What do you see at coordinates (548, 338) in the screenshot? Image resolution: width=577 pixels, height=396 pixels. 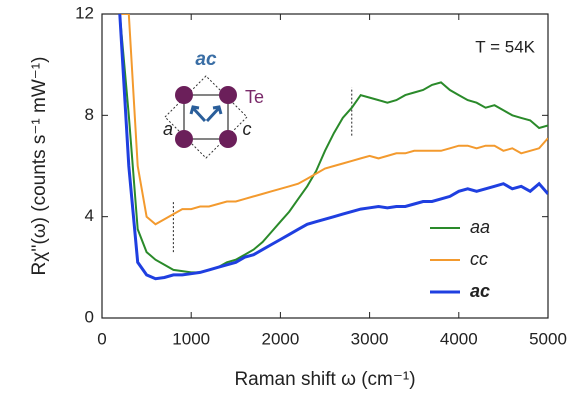 I see `x-tick-label: 5000` at bounding box center [548, 338].